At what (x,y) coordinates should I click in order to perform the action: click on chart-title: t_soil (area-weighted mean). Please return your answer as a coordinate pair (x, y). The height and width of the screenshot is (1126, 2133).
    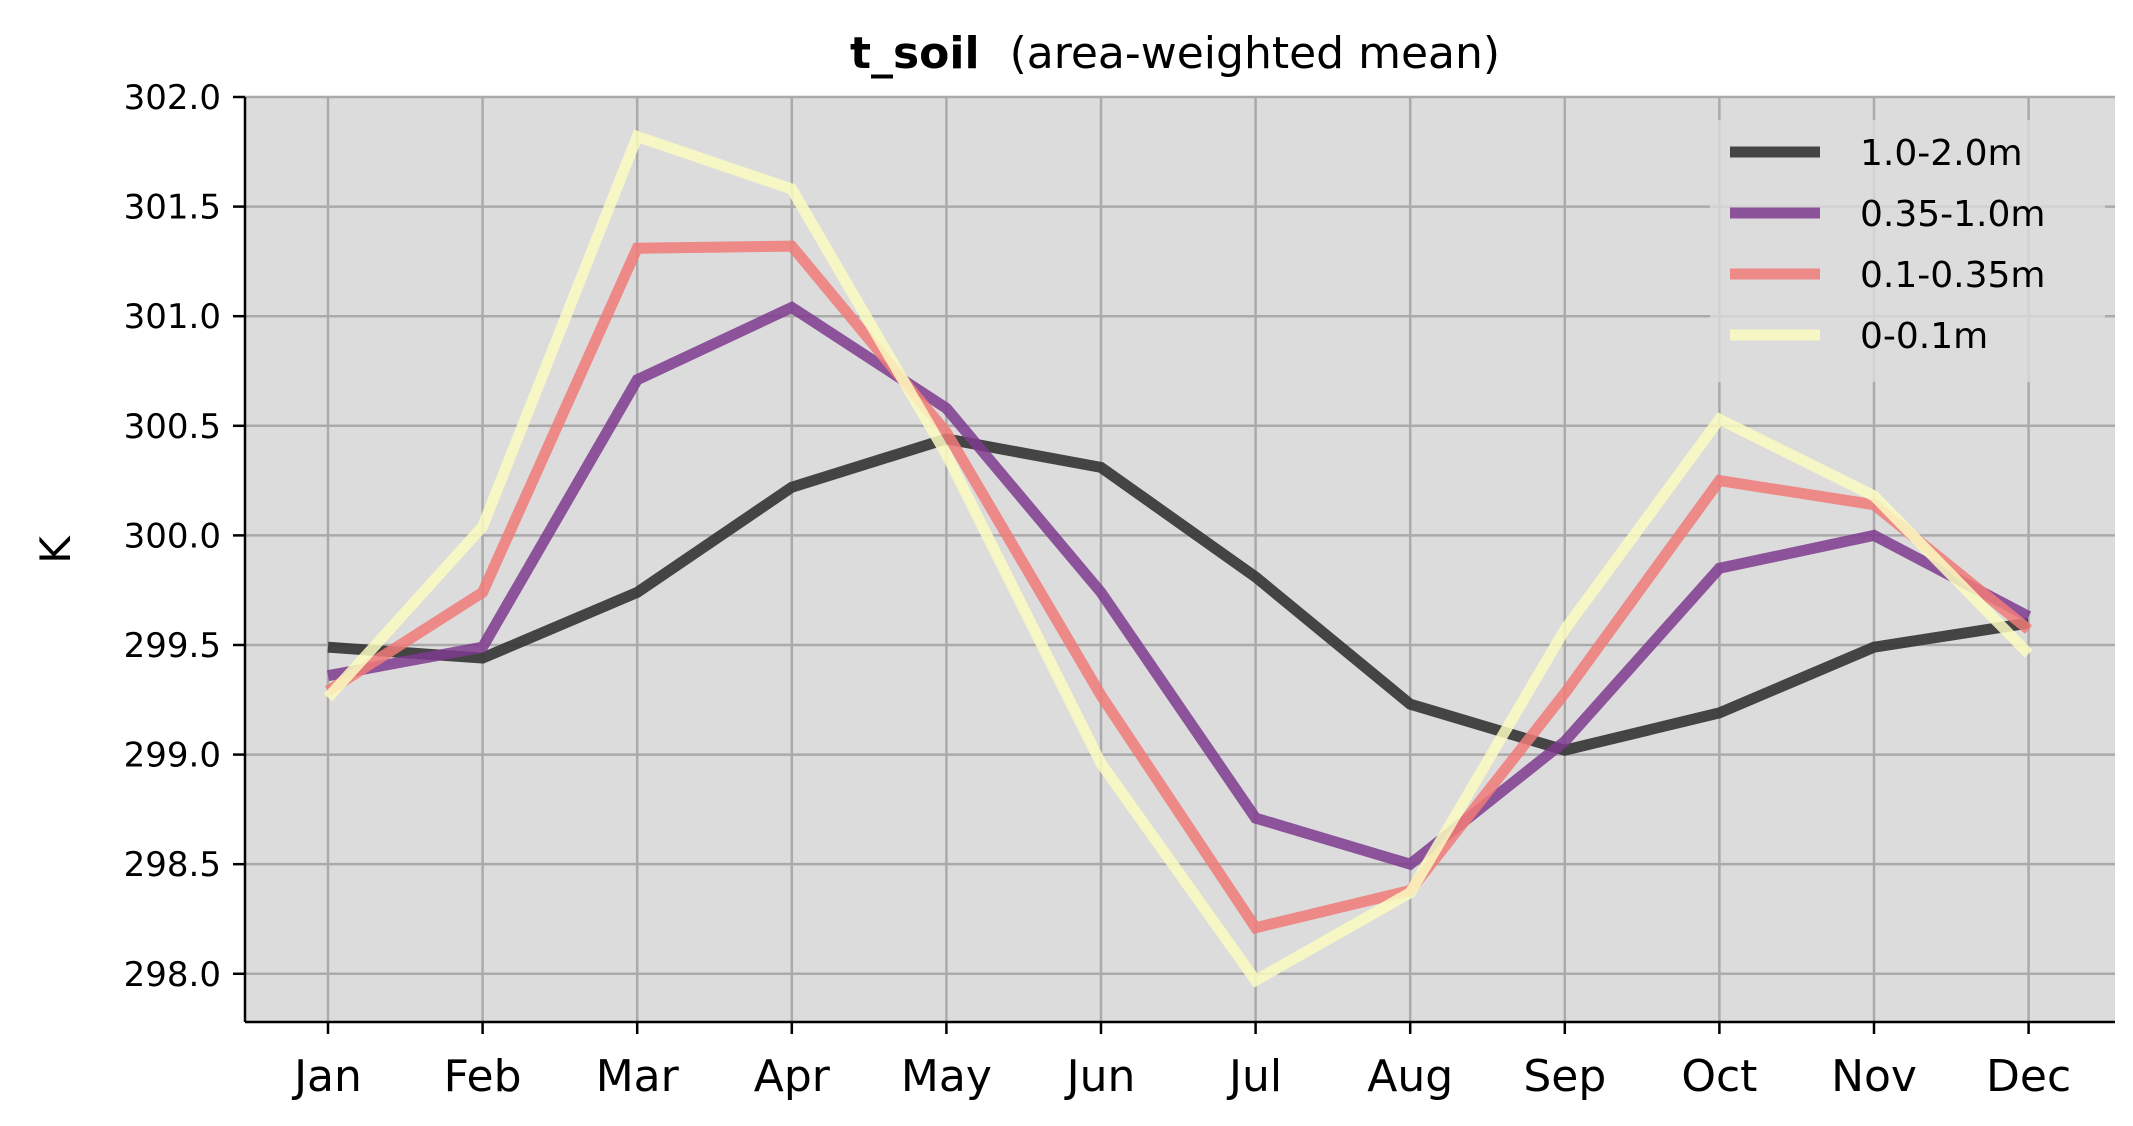
    Looking at the image, I should click on (1175, 53).